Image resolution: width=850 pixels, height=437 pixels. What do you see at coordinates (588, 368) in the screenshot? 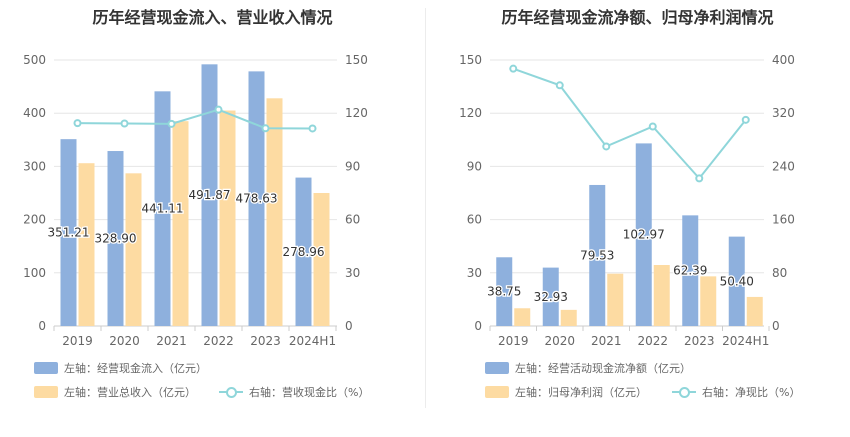
I see `legend-item: 左轴：经营活动现金流净额（亿元）` at bounding box center [588, 368].